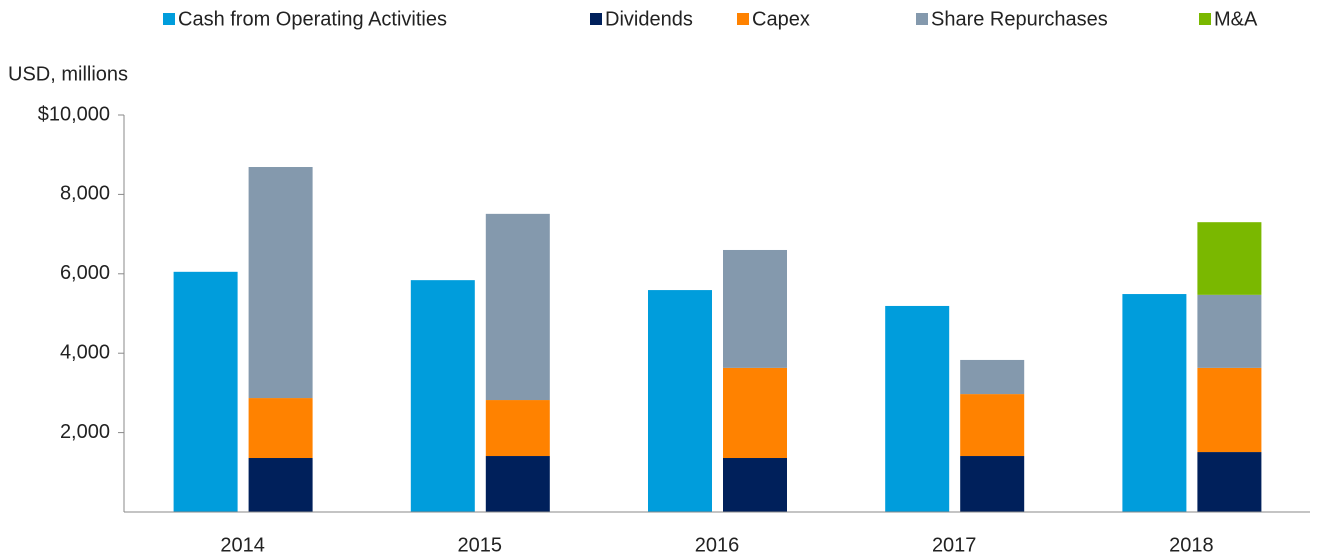  I want to click on y-tick-label: 8,000, so click(85, 194).